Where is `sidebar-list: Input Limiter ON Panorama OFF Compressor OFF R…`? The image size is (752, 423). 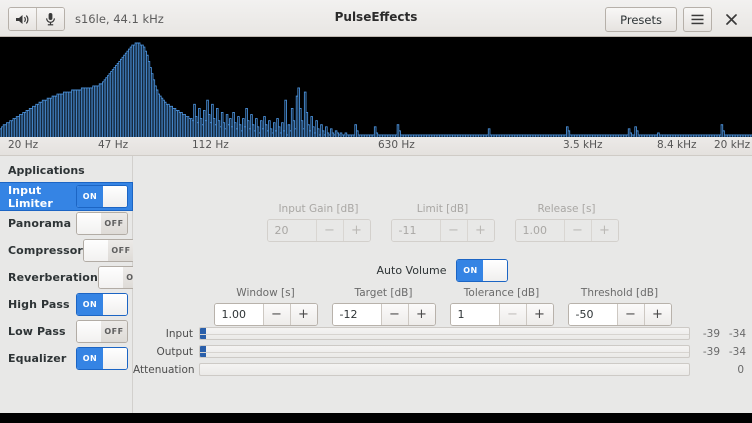
sidebar-list: Input Limiter ON Panorama OFF Compressor OFF R… is located at coordinates (75, 277).